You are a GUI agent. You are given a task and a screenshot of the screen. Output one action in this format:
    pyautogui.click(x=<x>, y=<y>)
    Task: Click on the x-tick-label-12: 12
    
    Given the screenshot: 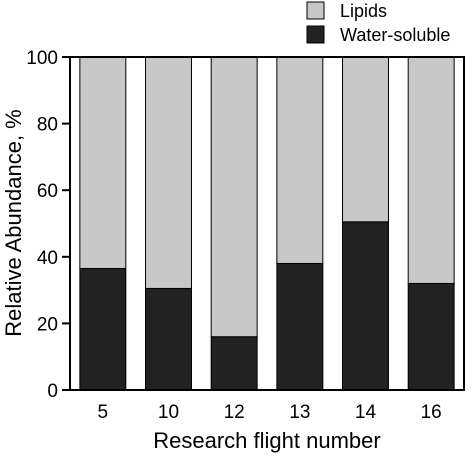 What is the action you would take?
    pyautogui.click(x=234, y=412)
    